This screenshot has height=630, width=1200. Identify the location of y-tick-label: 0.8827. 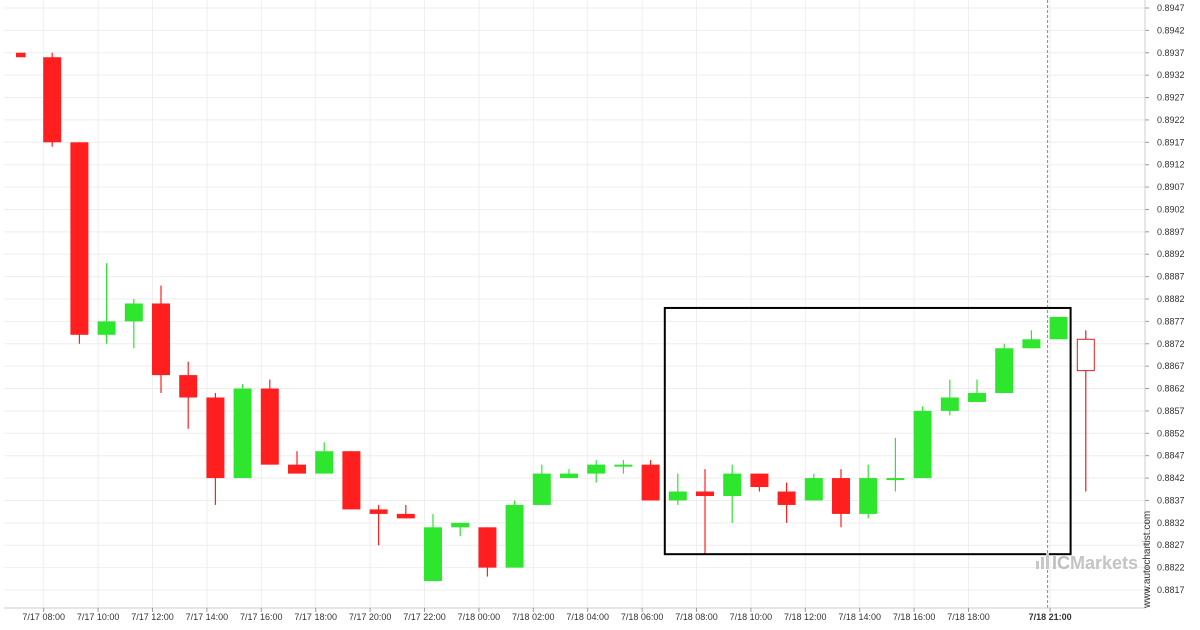
(1171, 545).